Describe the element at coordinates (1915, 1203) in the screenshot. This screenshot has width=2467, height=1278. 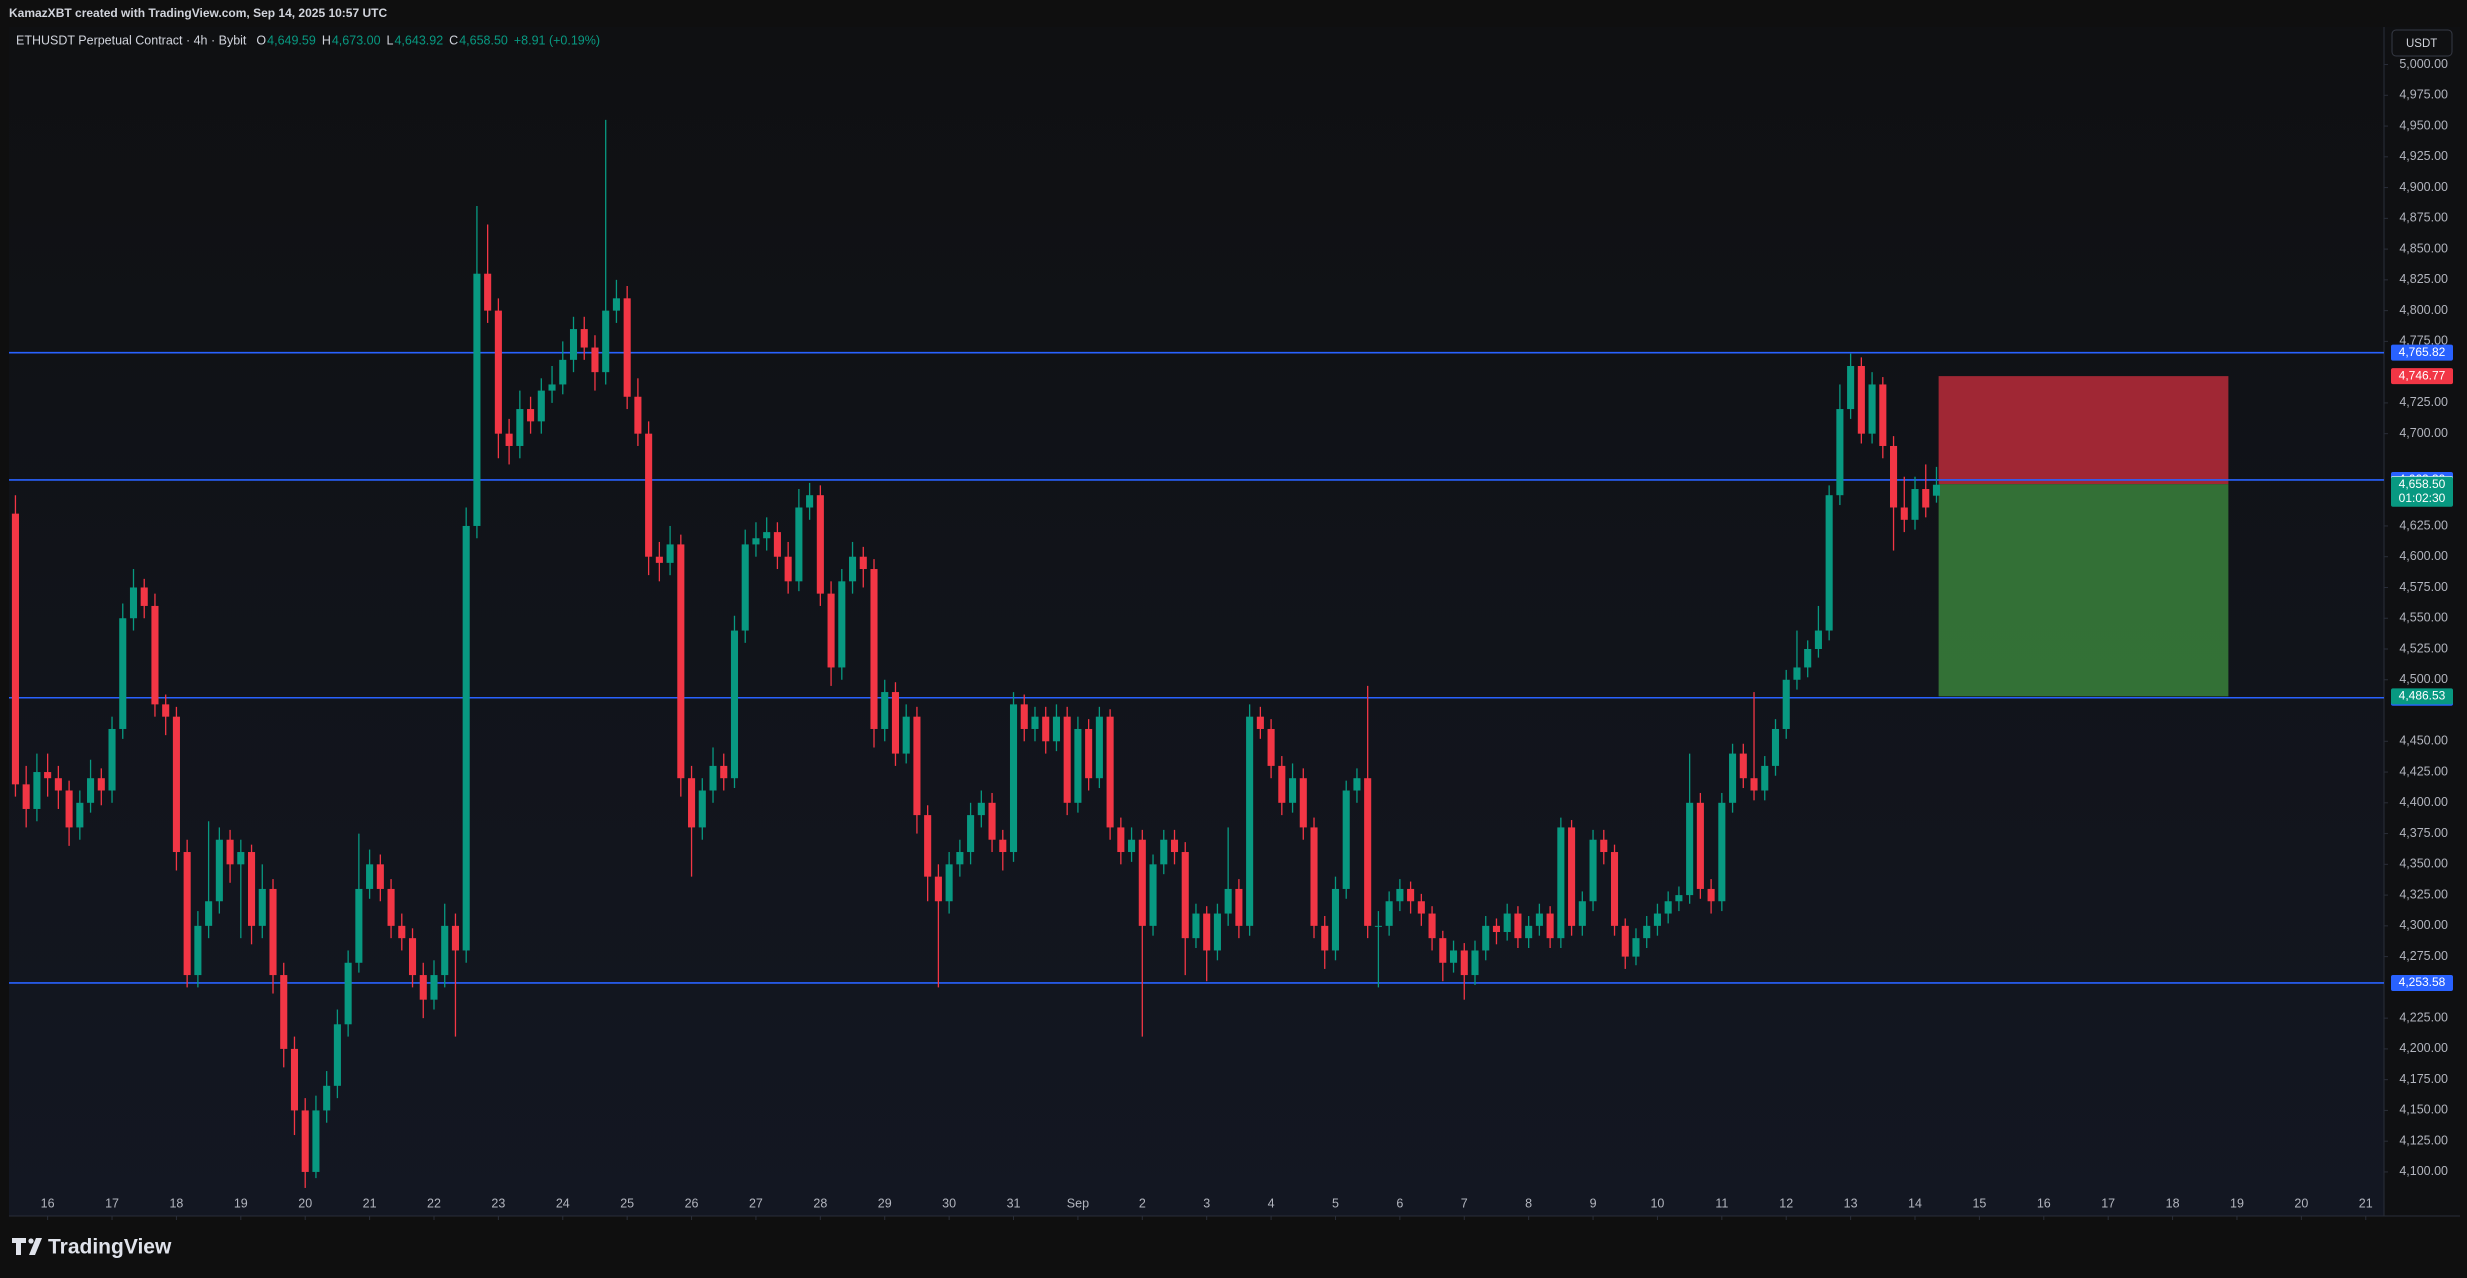
I see `x-tick-label: 14` at that location.